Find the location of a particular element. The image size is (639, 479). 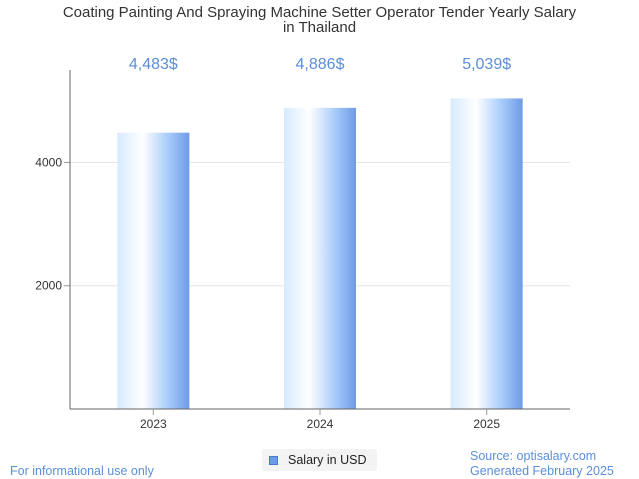

chart-title-line2: in Thailand is located at coordinates (319, 27).